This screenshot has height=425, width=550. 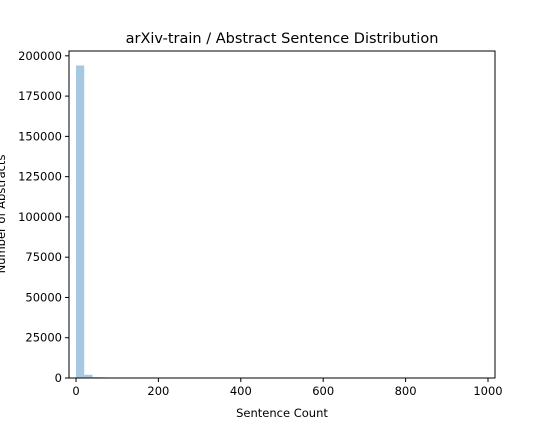 I want to click on x-tick-label: 1000, so click(x=487, y=391).